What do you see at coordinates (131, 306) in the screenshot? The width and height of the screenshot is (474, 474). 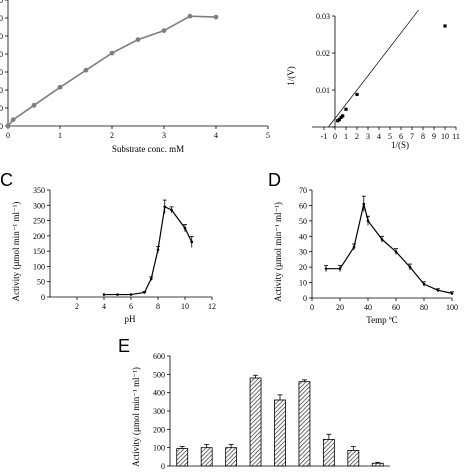 I see `x-tick-label: 6` at bounding box center [131, 306].